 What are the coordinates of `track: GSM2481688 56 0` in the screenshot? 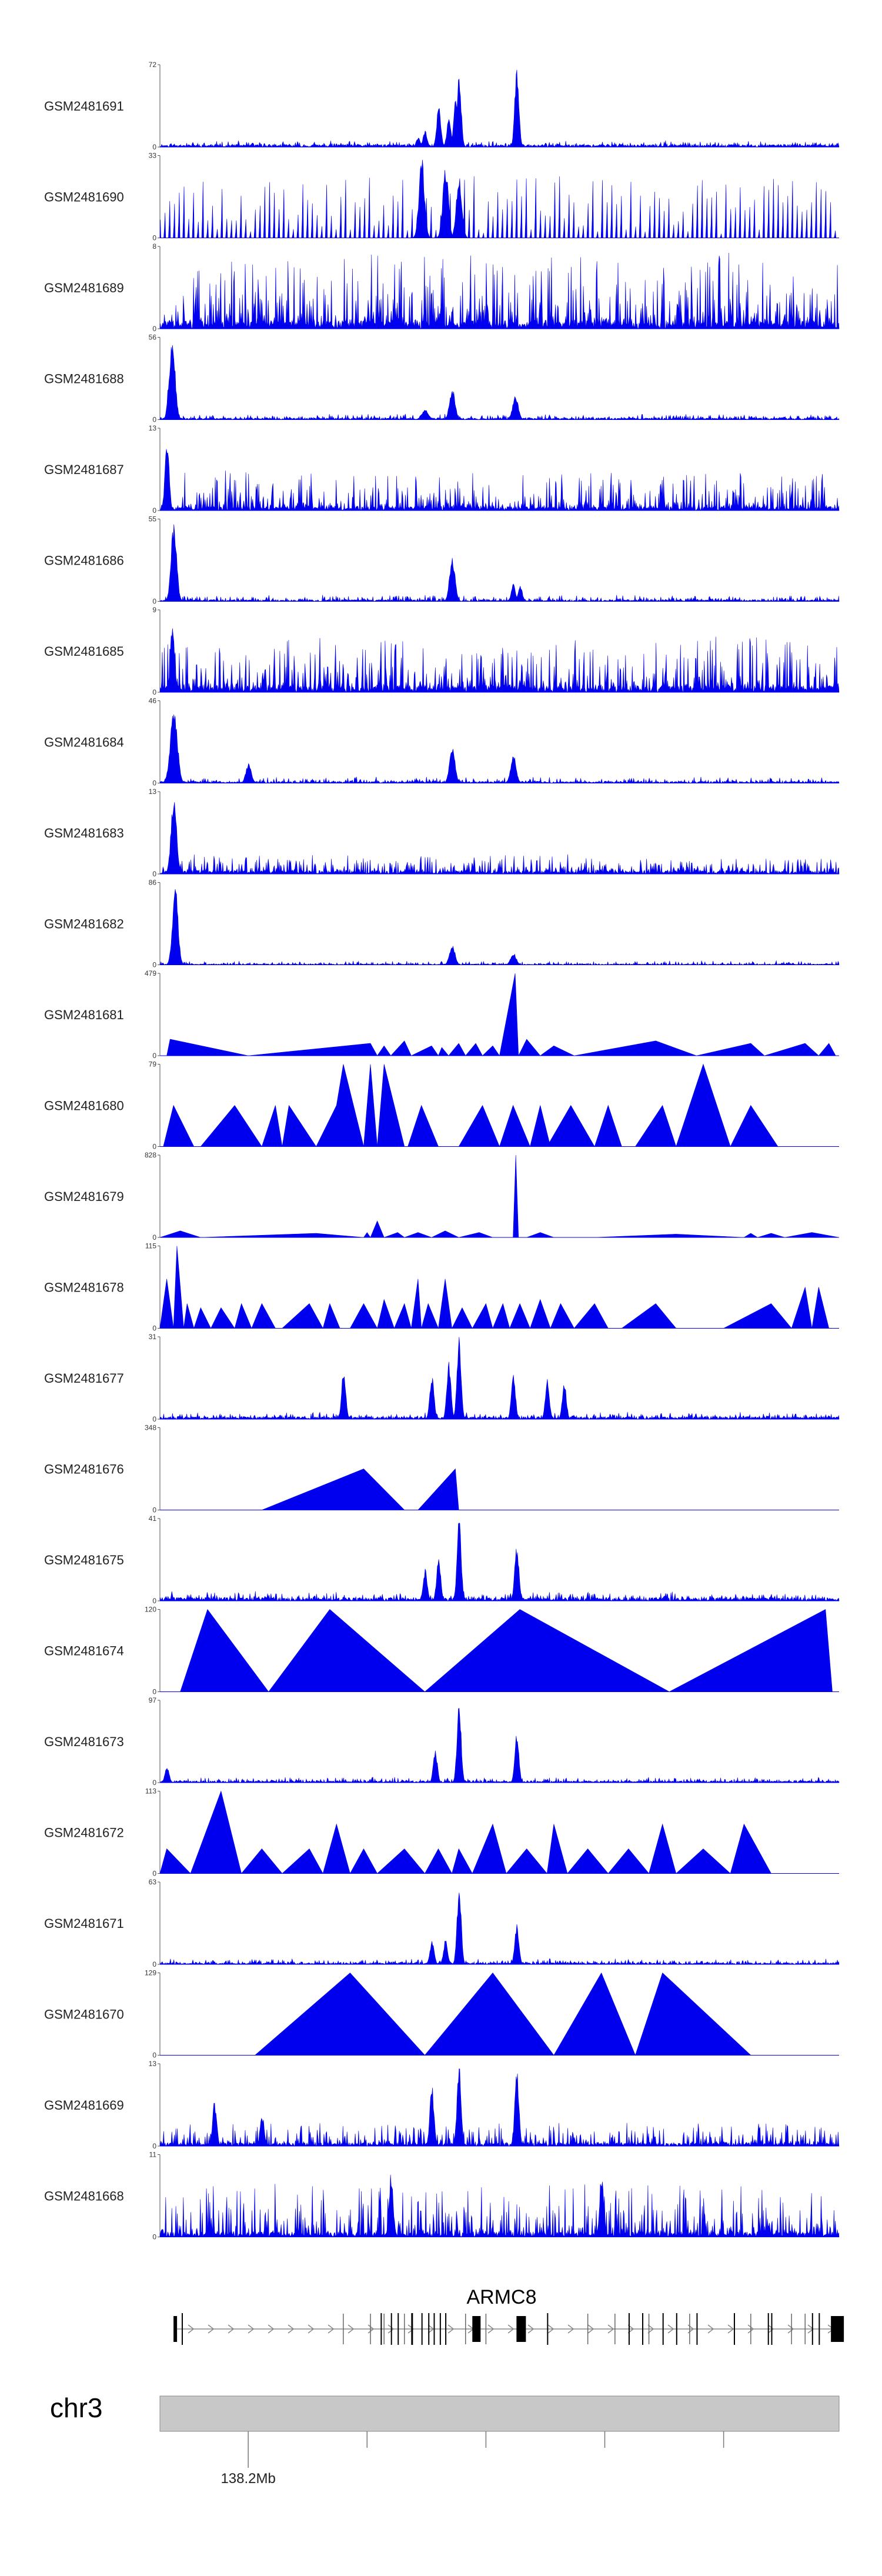 It's located at (442, 378).